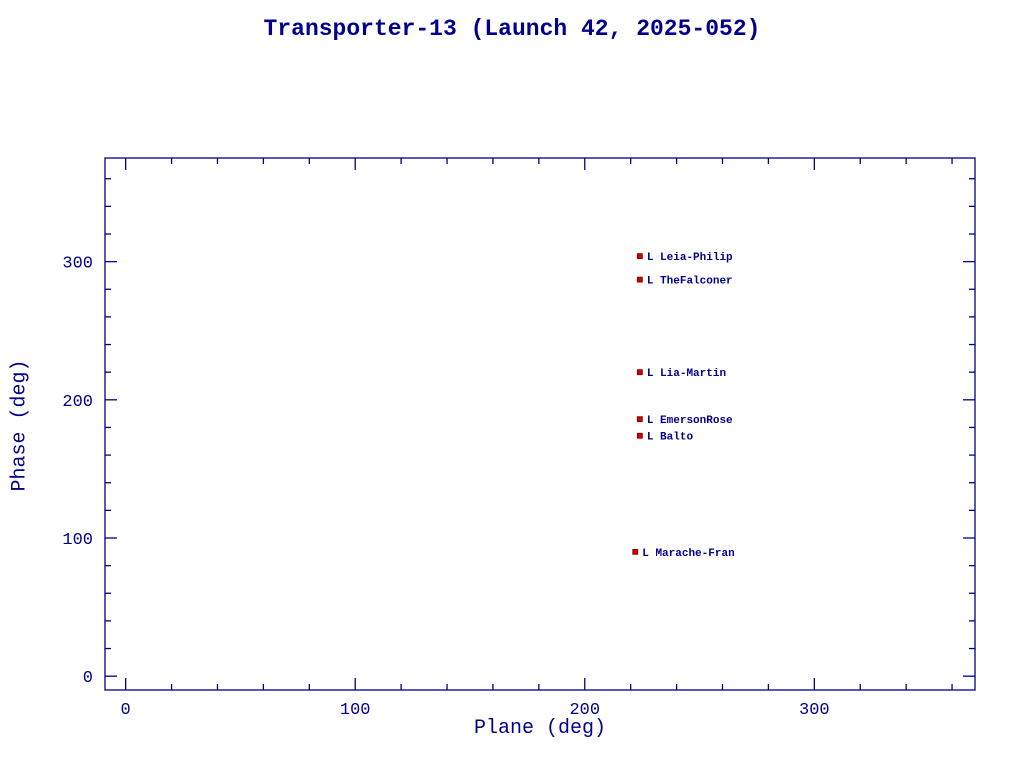  I want to click on point-label: L Leia-Philip, so click(690, 258).